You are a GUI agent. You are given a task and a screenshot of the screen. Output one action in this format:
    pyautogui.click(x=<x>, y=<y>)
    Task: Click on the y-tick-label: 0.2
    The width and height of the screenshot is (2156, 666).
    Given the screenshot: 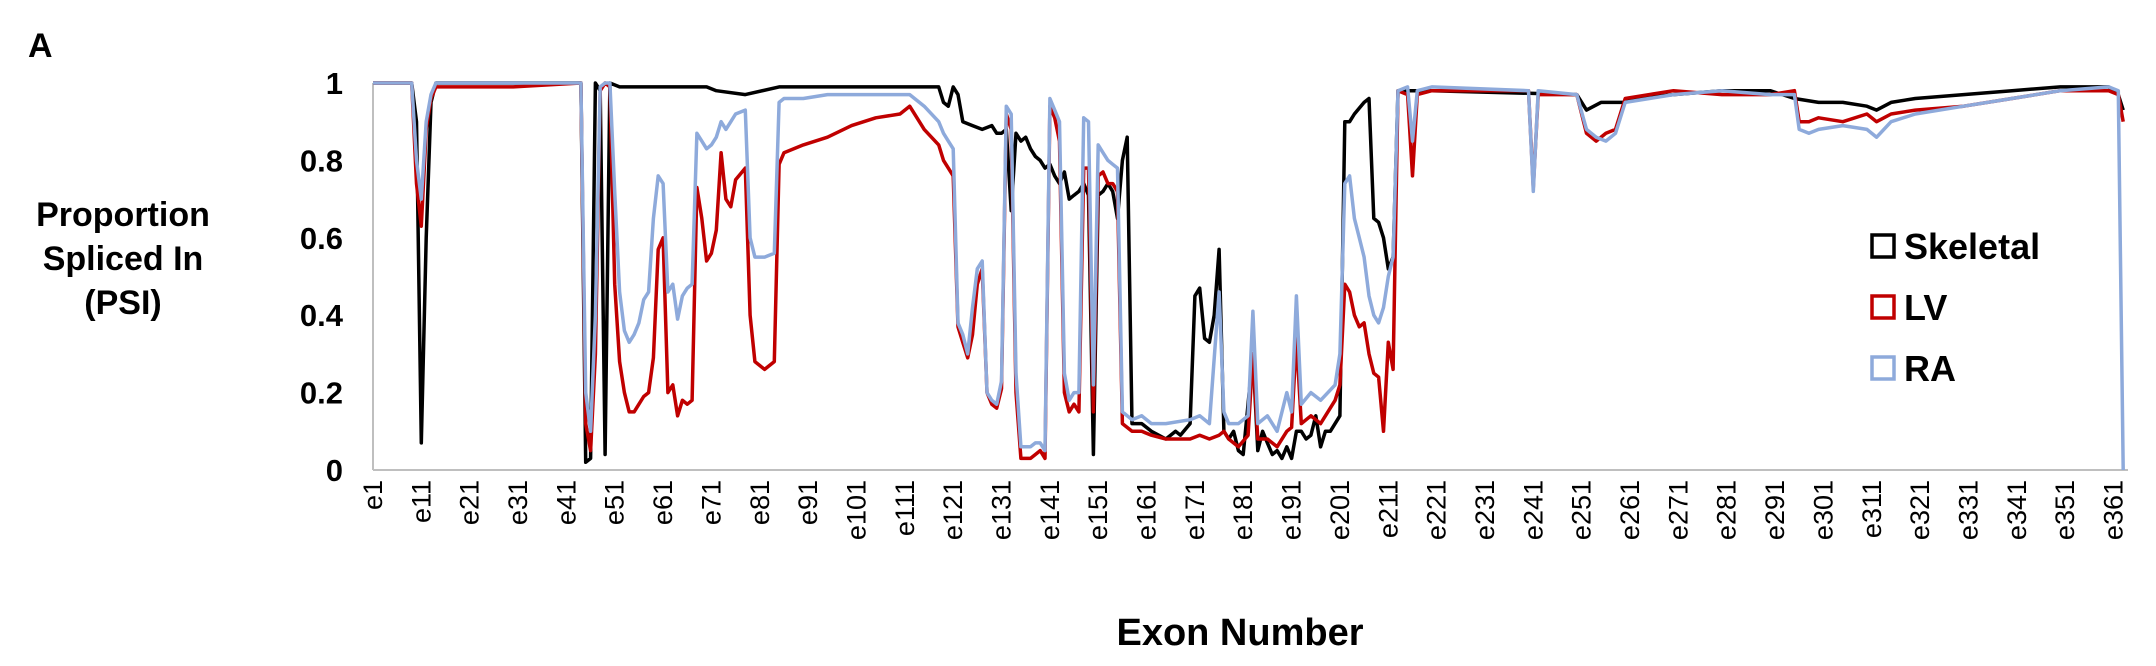 What is the action you would take?
    pyautogui.click(x=321, y=393)
    